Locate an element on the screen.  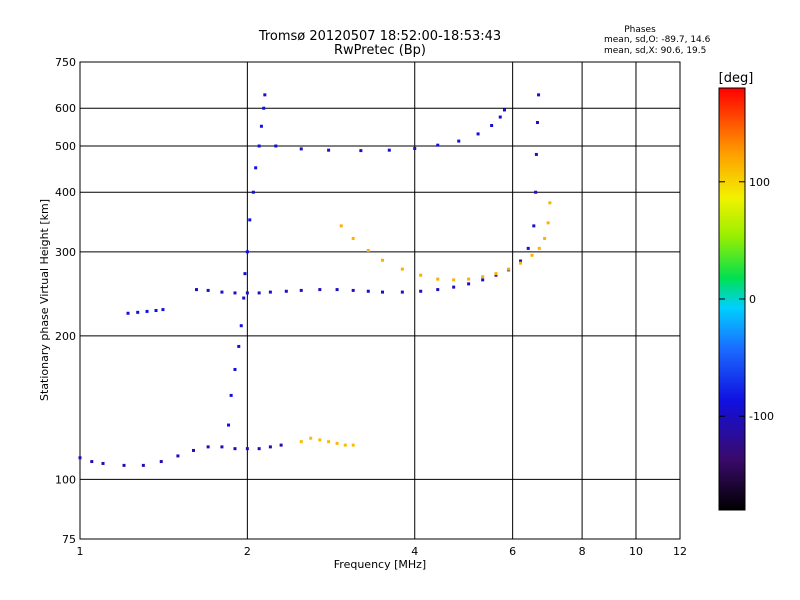
colorbar-tick-label: 0 is located at coordinates (752, 299).